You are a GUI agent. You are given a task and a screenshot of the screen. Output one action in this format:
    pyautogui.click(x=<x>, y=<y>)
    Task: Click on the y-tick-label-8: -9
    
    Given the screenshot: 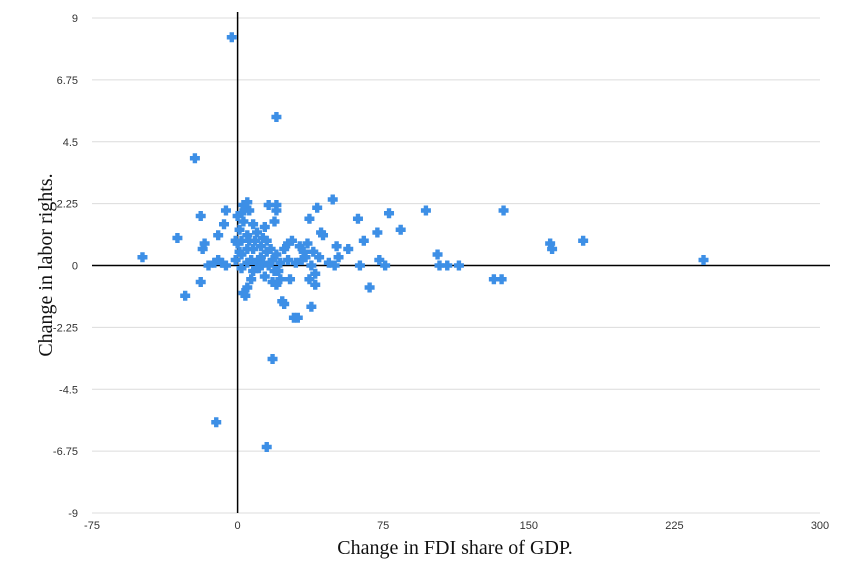 What is the action you would take?
    pyautogui.click(x=73, y=514)
    